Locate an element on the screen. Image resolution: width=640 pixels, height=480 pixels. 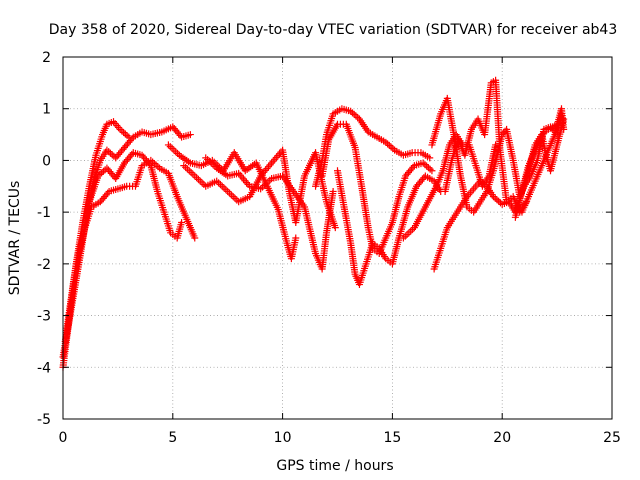
y-tick-label: -1 is located at coordinates (44, 213).